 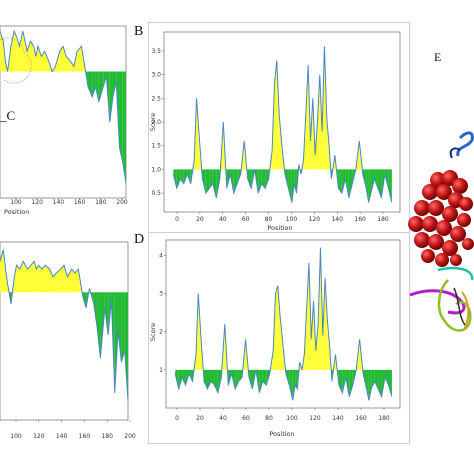 What do you see at coordinates (360, 219) in the screenshot?
I see `chart-b-xtick-label: 160` at bounding box center [360, 219].